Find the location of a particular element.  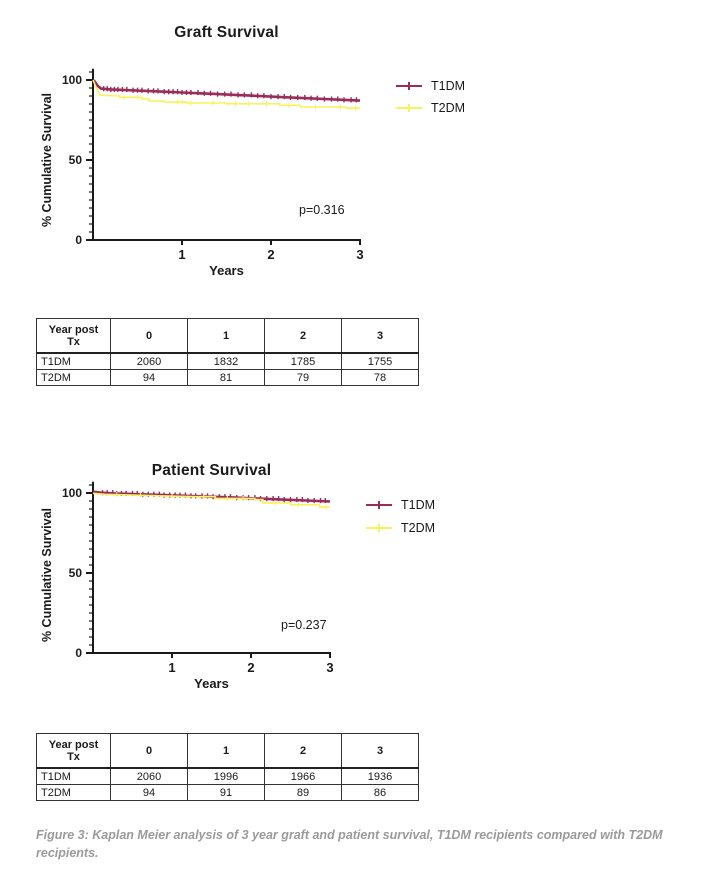

patient-legend-item-t2dm: T2DM is located at coordinates (400, 528).